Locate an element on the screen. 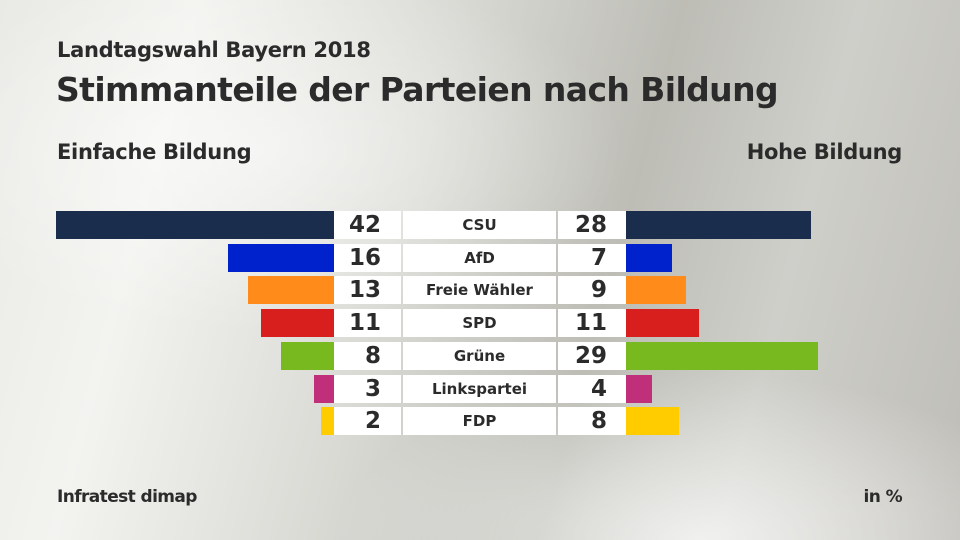  bar-left-gr-ne is located at coordinates (307, 356).